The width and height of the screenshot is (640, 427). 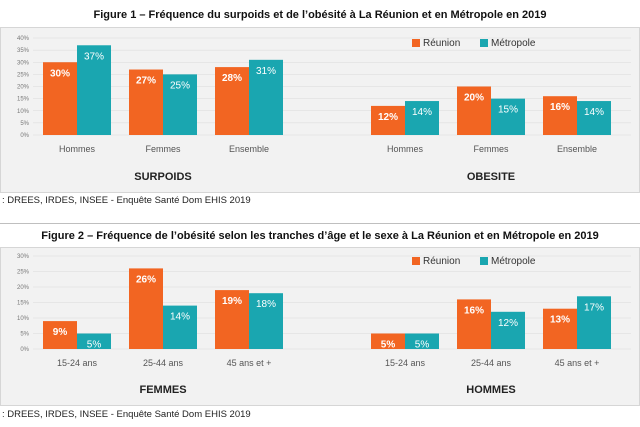 I want to click on bar-value-label: 25%, so click(x=180, y=85).